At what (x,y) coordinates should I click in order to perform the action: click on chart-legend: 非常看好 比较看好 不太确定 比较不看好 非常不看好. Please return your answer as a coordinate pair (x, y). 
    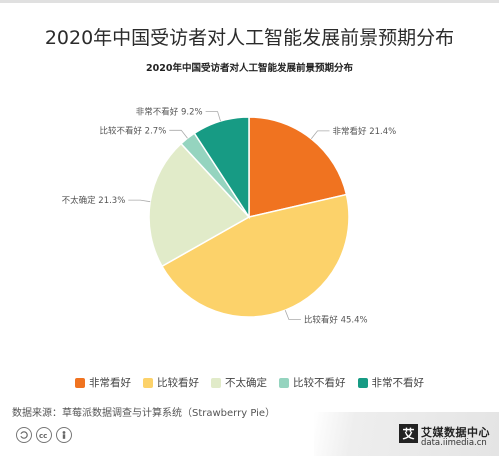
    Looking at the image, I should click on (249, 382).